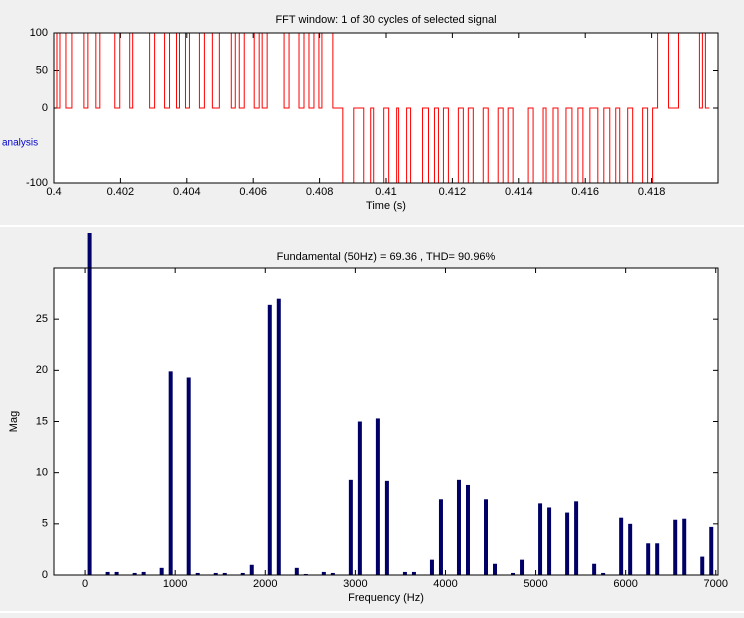 The height and width of the screenshot is (618, 744). What do you see at coordinates (42, 370) in the screenshot?
I see `y-tick-label: 20` at bounding box center [42, 370].